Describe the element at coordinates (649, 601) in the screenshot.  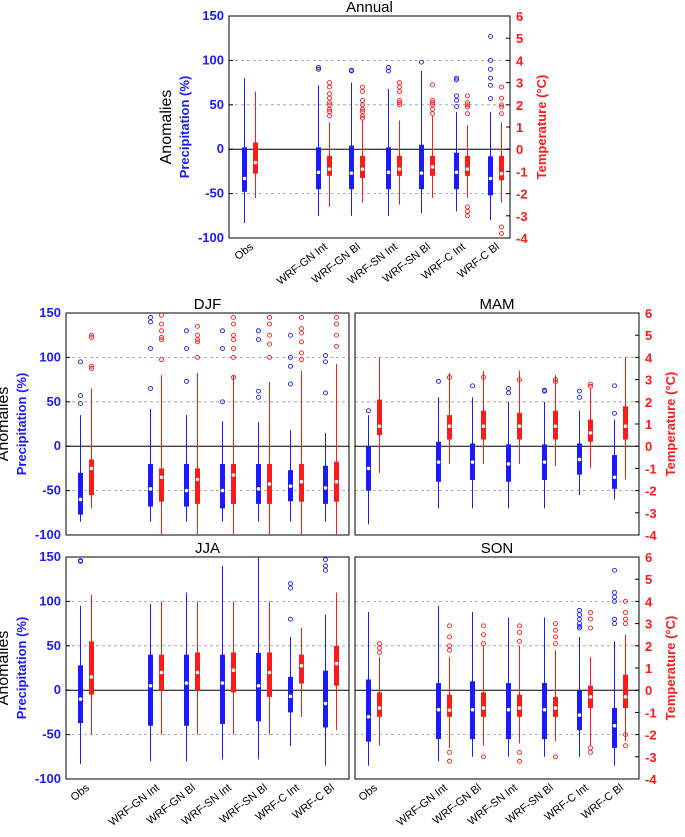
I see `right-tick-label: 4` at that location.